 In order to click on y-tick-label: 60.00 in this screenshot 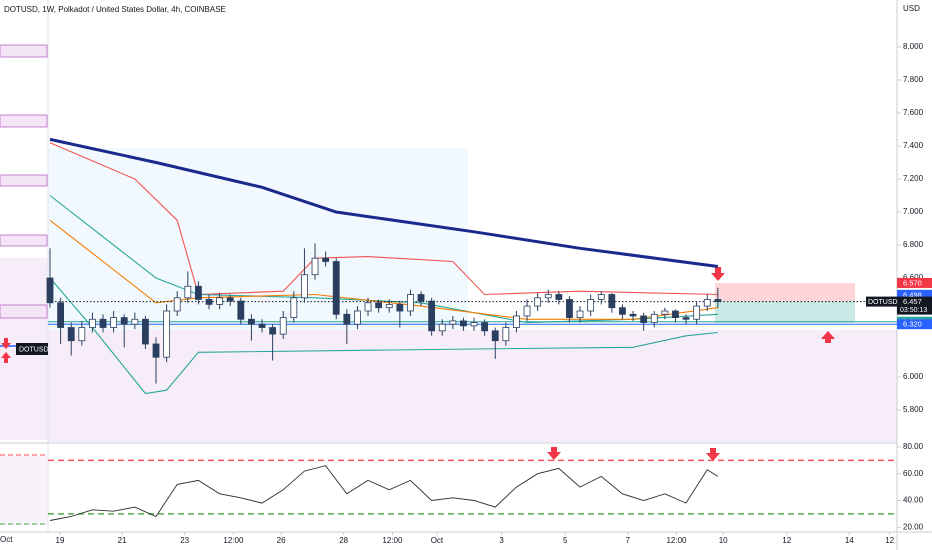, I will do `click(913, 473)`.